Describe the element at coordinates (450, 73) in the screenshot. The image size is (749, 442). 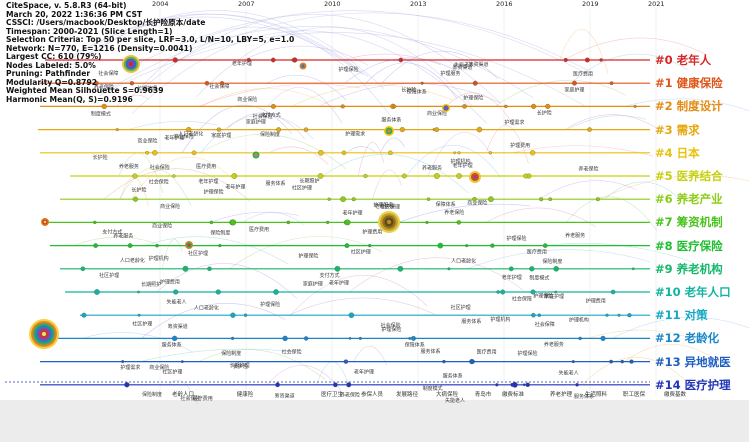
I see `node-label: 护理服务` at that location.